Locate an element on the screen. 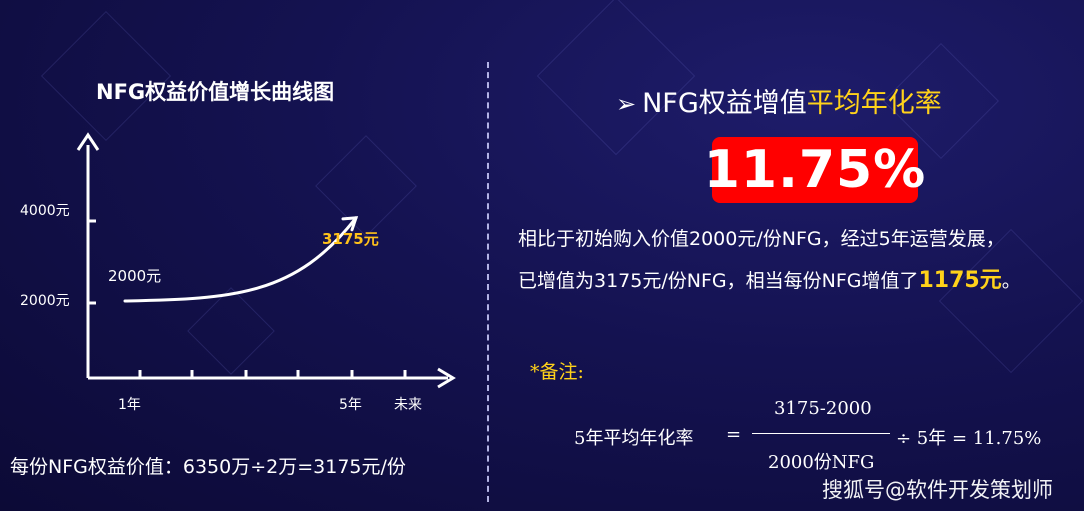 Image resolution: width=1084 pixels, height=511 pixels. rate-heading-accent: 平均年化率 is located at coordinates (874, 103).